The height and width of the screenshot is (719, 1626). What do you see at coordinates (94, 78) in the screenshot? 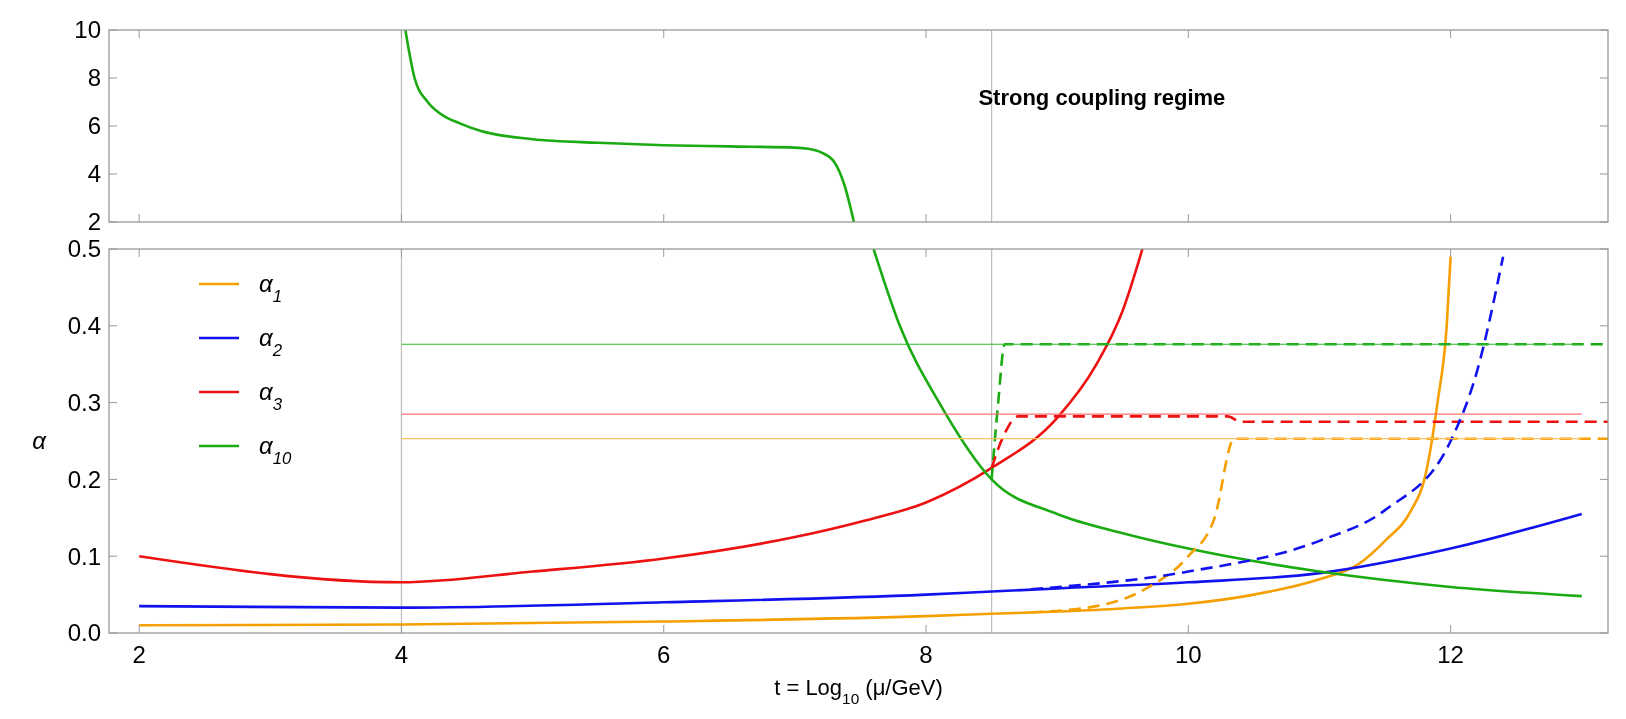
I see `y-tick-label: 8` at bounding box center [94, 78].